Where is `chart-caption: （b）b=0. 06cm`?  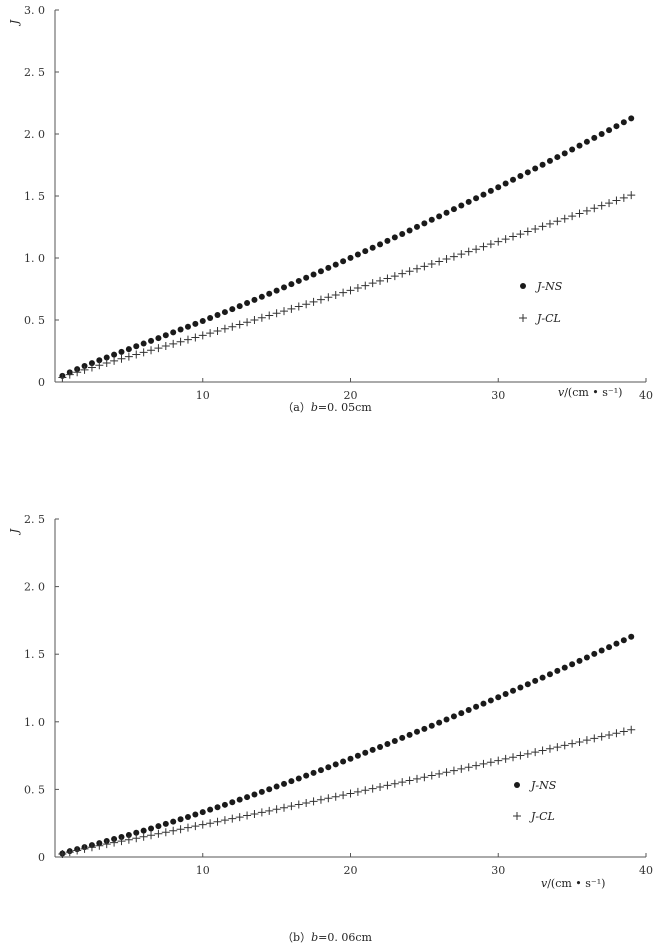 chart-caption: （b）b=0. 06cm is located at coordinates (327, 937).